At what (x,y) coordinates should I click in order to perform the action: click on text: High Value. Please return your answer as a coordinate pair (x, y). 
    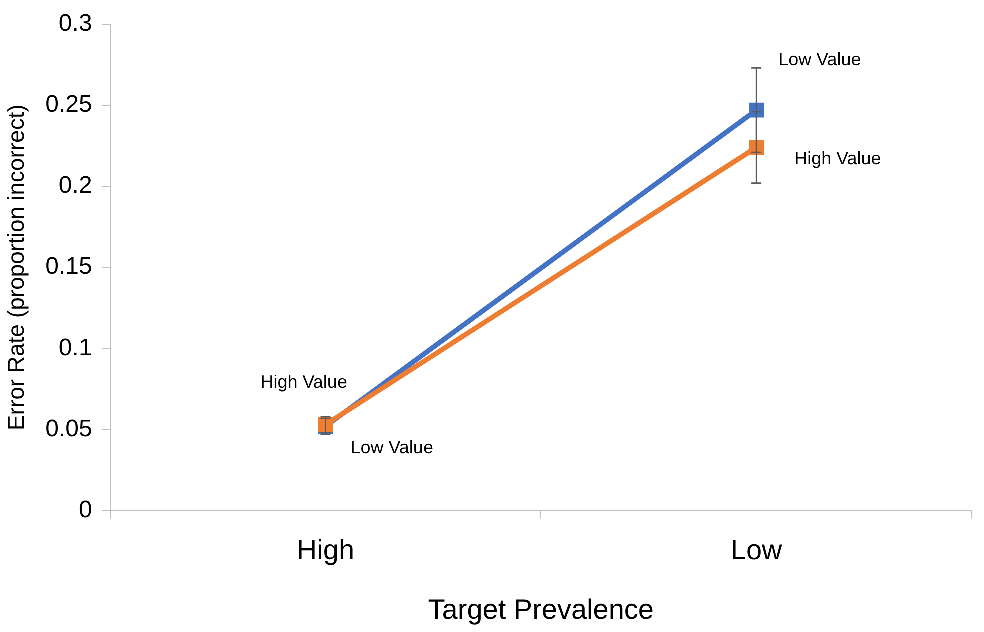
    Looking at the image, I should click on (838, 158).